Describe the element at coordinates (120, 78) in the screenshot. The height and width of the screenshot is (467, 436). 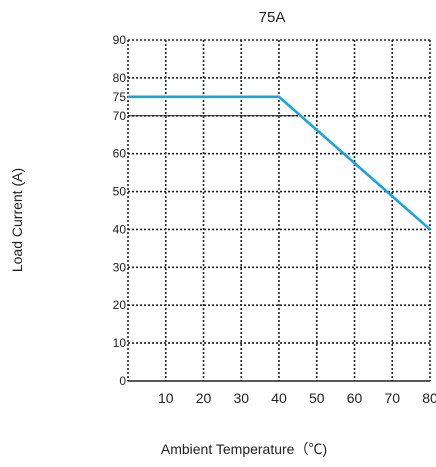
I see `y-tick-label-80: 80` at that location.